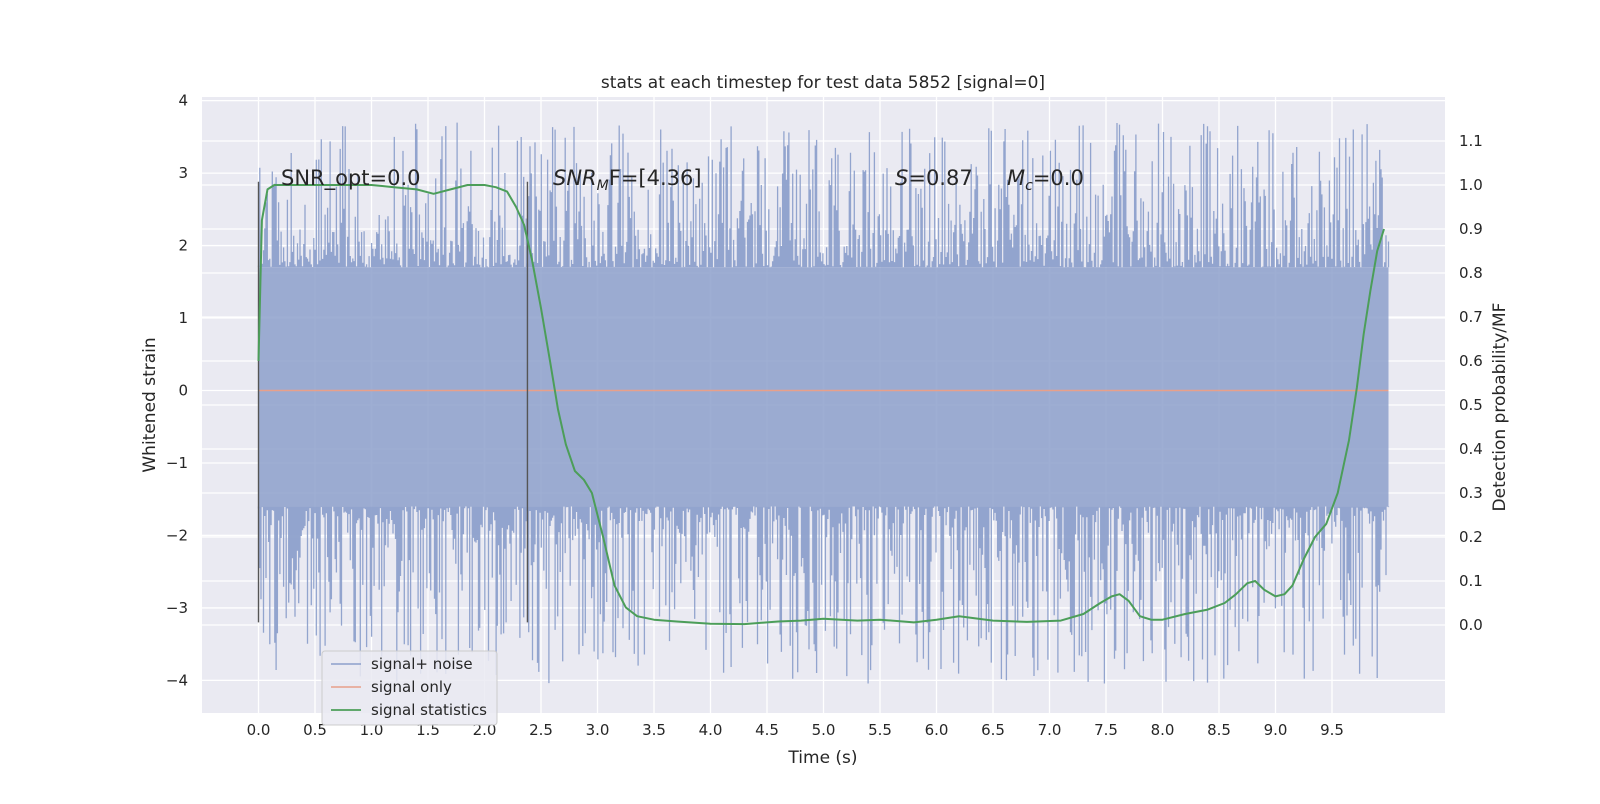  Describe the element at coordinates (183, 173) in the screenshot. I see `y-tick-label: 3` at that location.